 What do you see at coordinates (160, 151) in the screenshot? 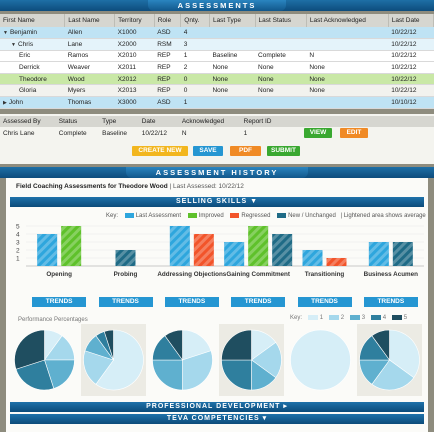
I see `create-new-button: CREATE NEW` at bounding box center [160, 151].